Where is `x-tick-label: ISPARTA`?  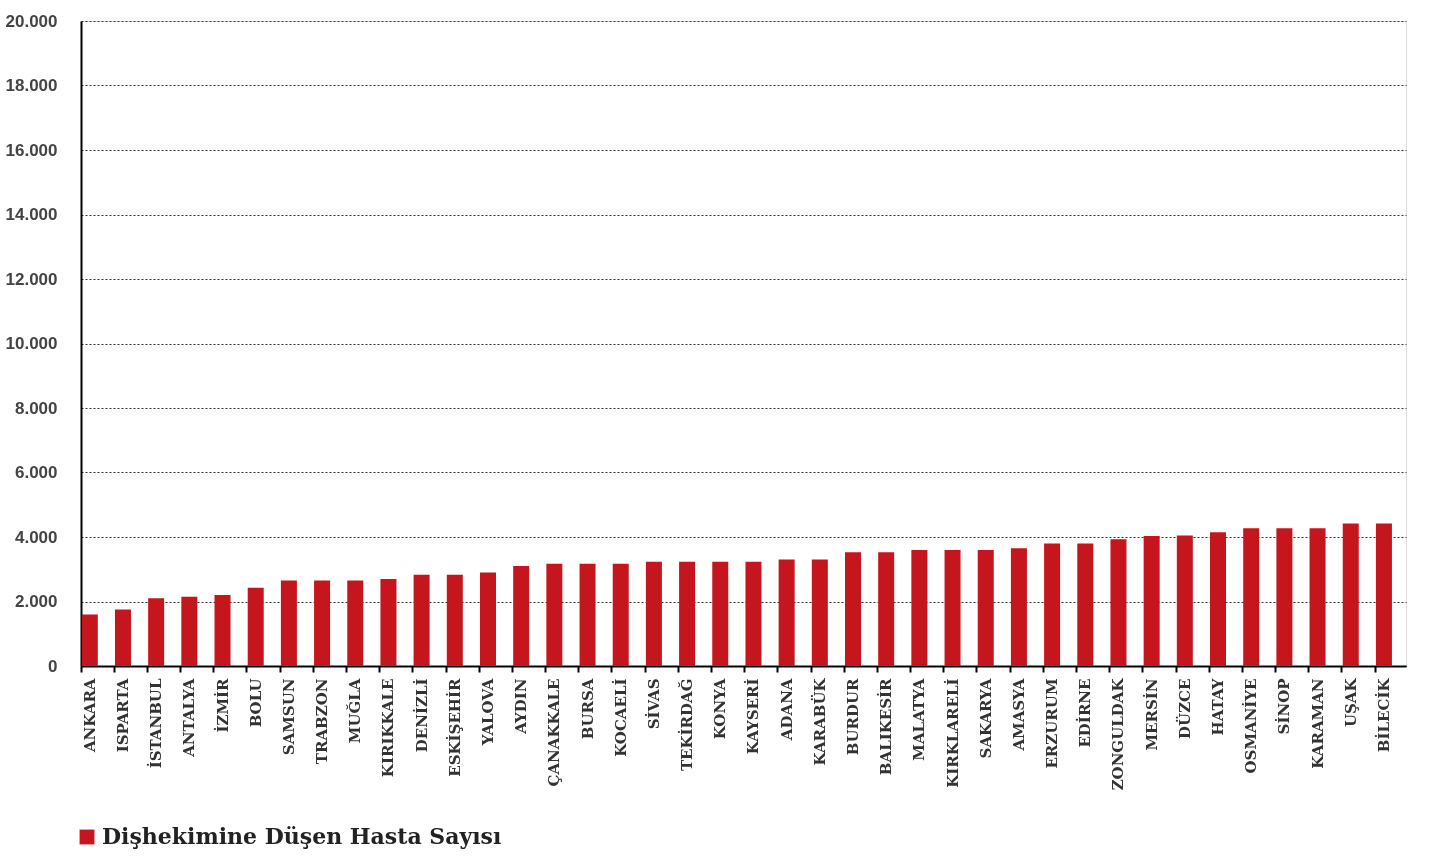
x-tick-label: ISPARTA is located at coordinates (122, 715).